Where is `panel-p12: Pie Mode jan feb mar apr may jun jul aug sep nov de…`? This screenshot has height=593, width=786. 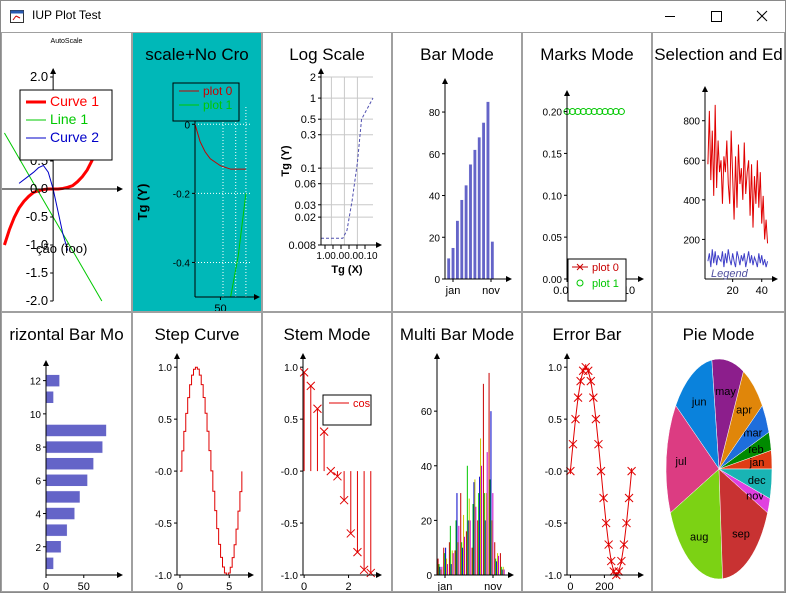 panel-p12: Pie Mode jan feb mar apr may jun jul aug sep nov de… is located at coordinates (718, 452).